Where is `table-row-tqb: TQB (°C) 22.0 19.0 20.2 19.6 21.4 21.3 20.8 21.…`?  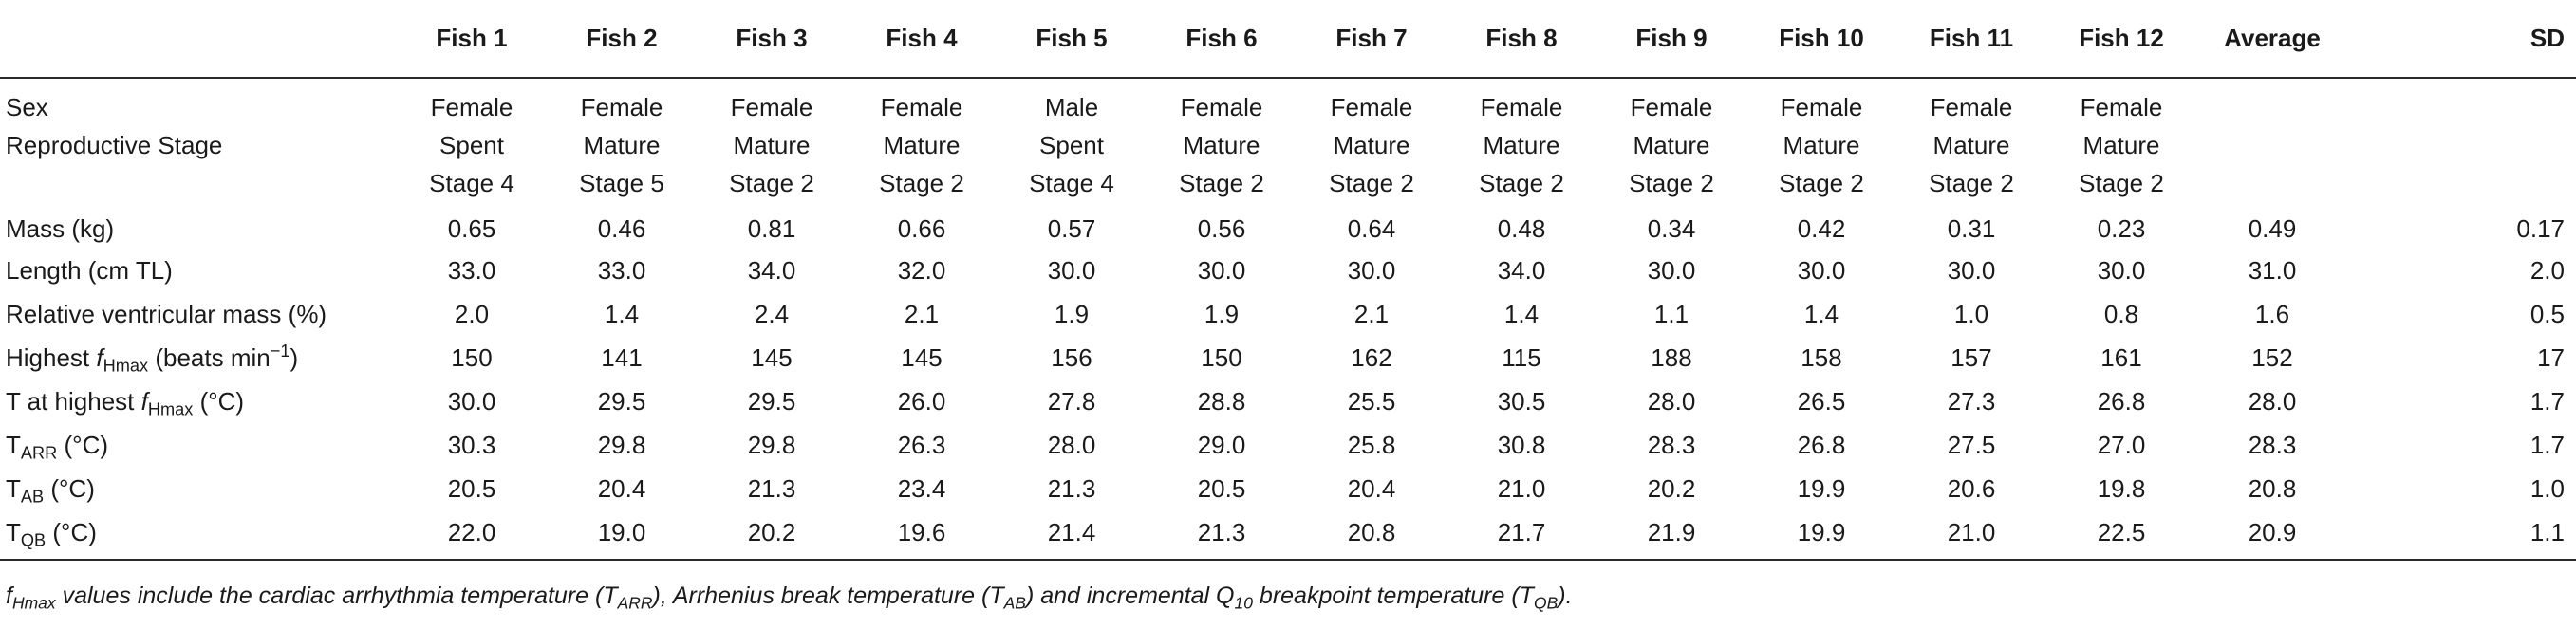
table-row-tqb: TQB (°C) 22.0 19.0 20.2 19.6 21.4 21.3 20.8 21.… is located at coordinates (1288, 536).